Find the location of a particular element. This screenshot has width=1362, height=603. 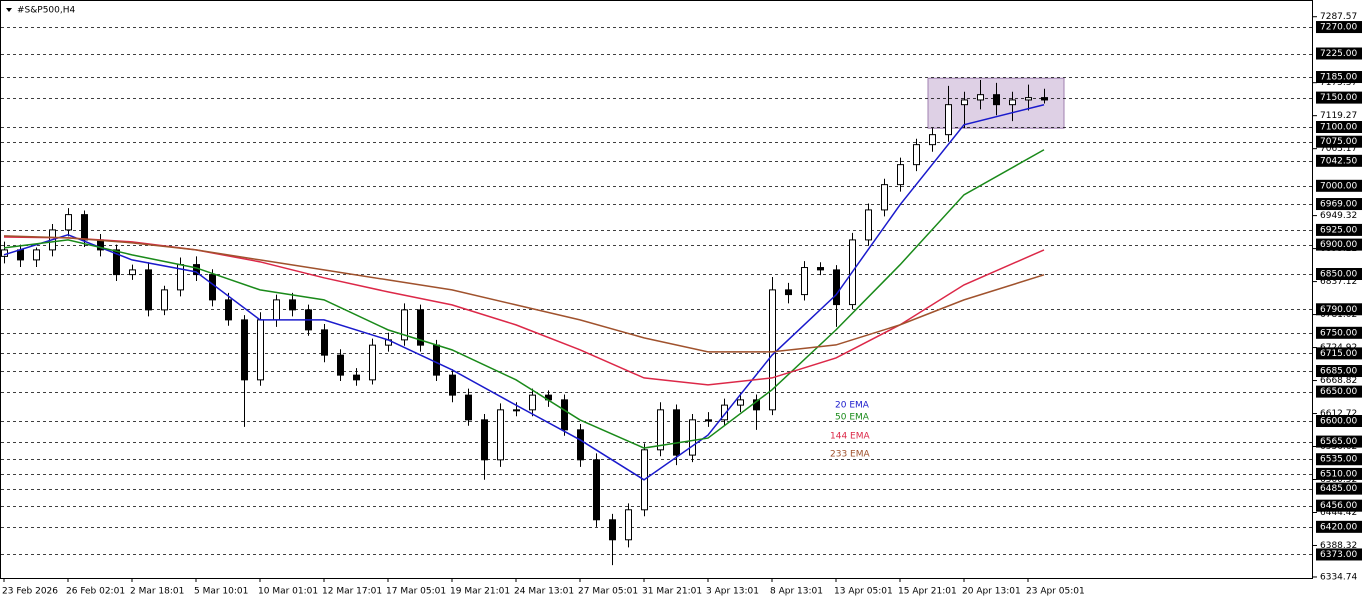

y-tick-label: 6949.32 is located at coordinates (1338, 216).